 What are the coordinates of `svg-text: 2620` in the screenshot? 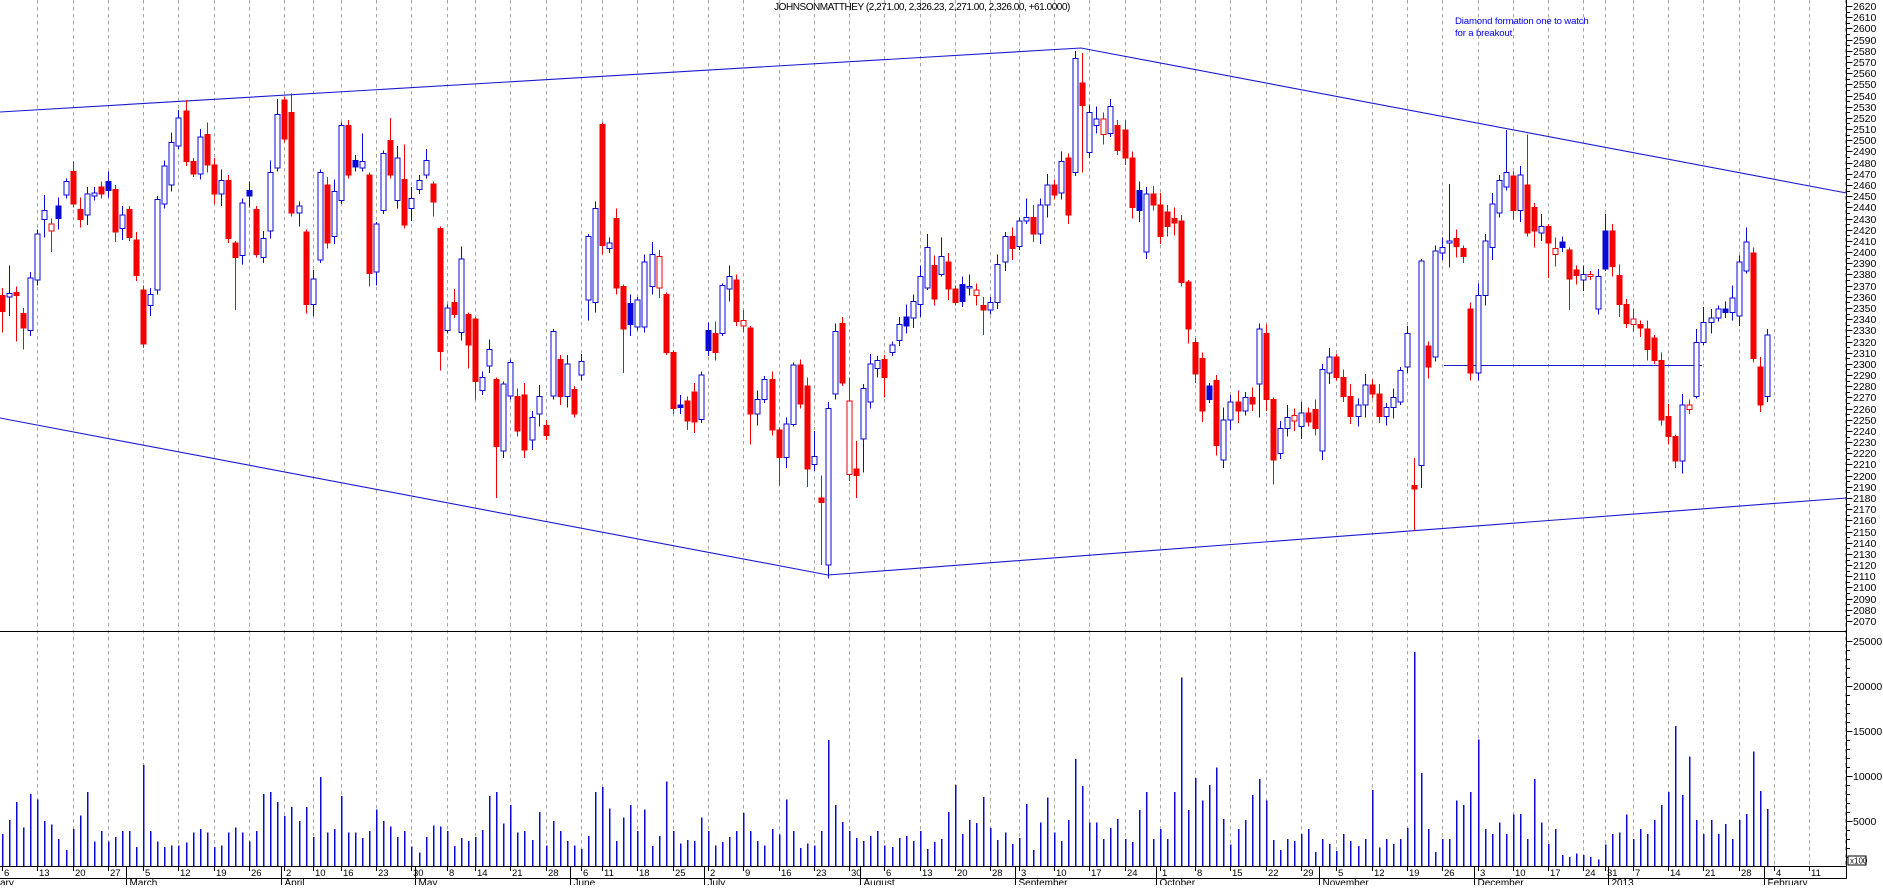 It's located at (1865, 7).